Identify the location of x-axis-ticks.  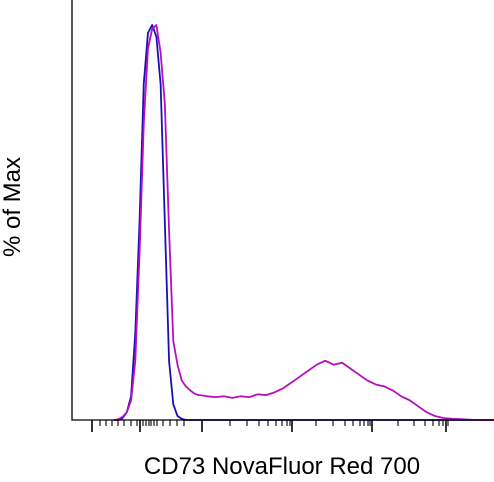
(270, 426).